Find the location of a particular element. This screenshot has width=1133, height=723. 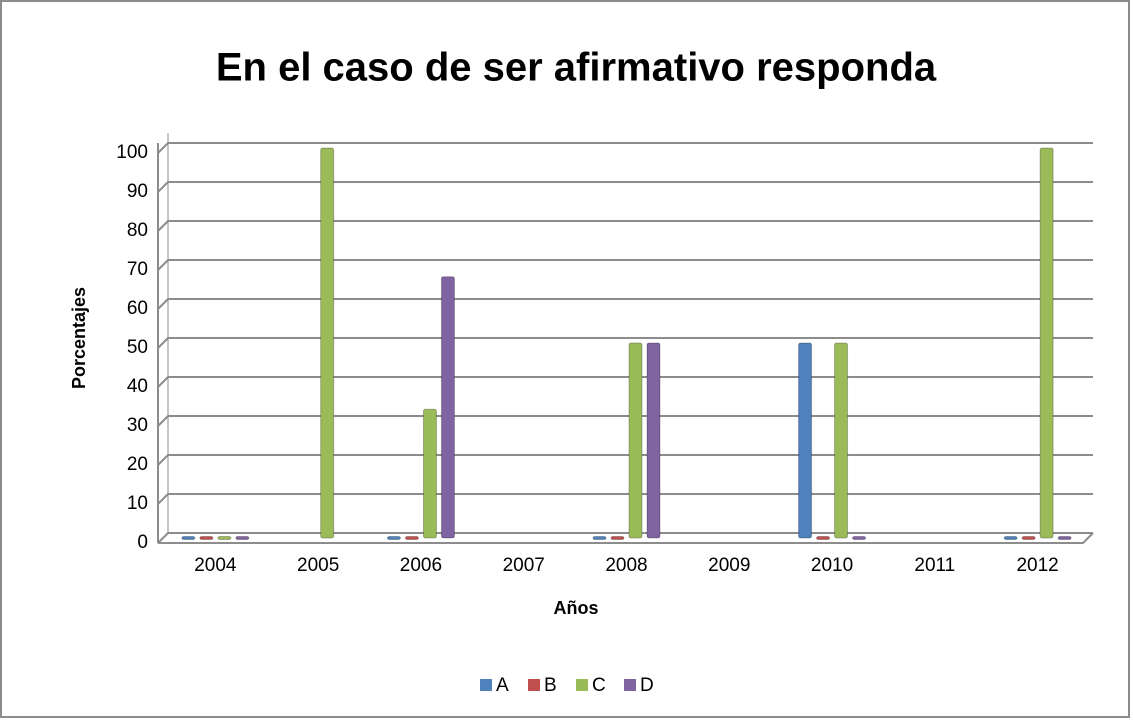

x-tick-label: 2008 is located at coordinates (626, 565).